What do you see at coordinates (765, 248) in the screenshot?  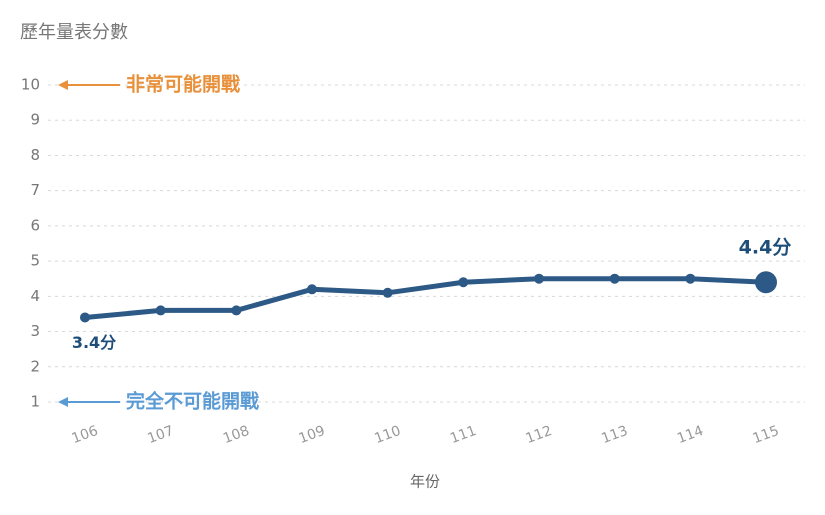 I see `data-label: 4.4分` at bounding box center [765, 248].